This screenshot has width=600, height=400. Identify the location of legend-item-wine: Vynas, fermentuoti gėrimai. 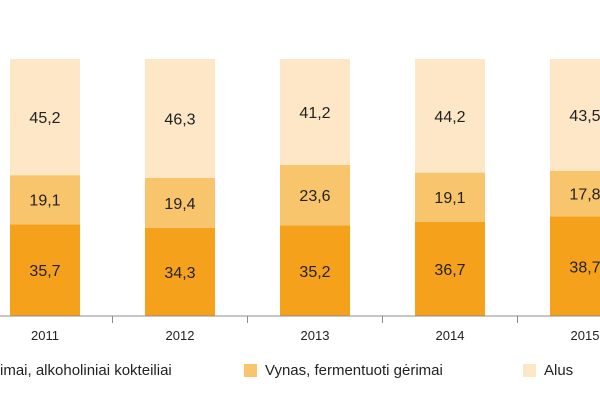
(343, 370).